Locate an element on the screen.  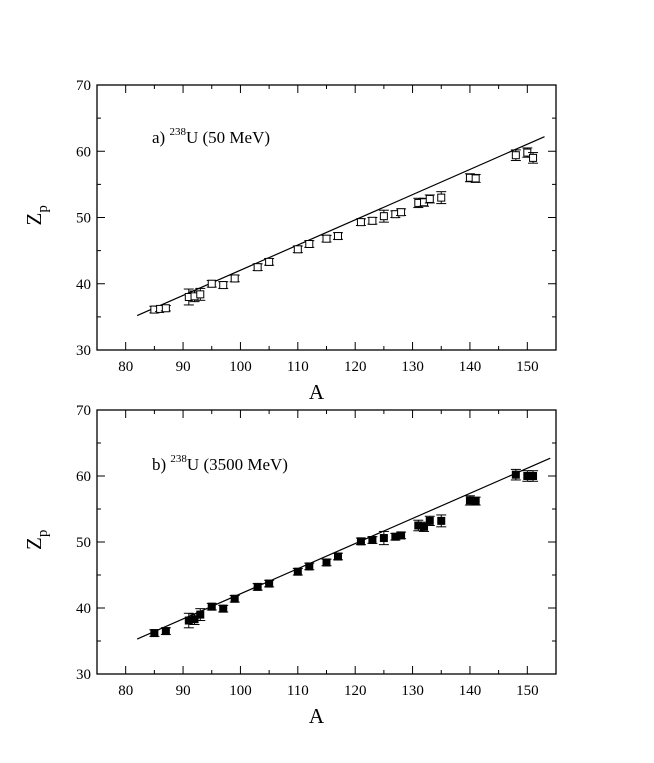
fit-line is located at coordinates (340, 226).